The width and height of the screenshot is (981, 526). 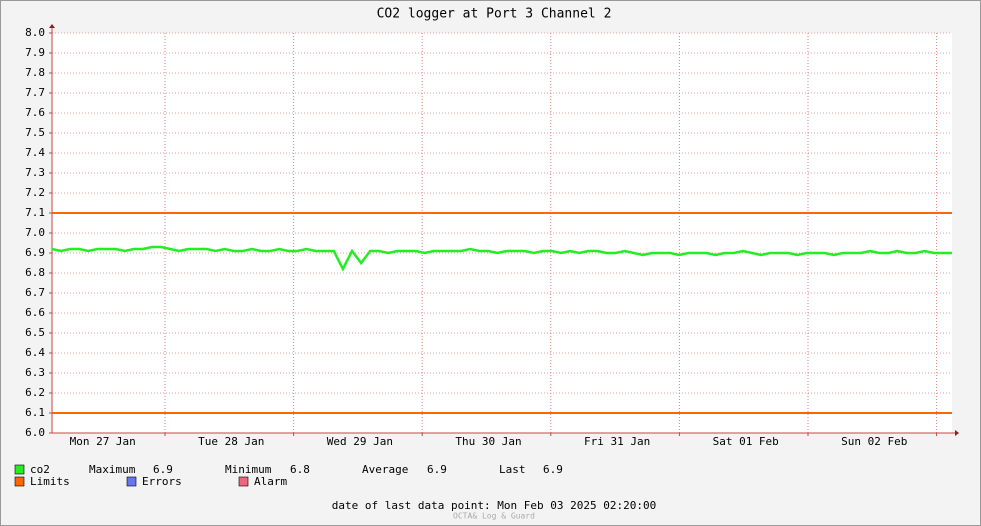 What do you see at coordinates (488, 441) in the screenshot?
I see `x-tick-label: Thu 30 Jan` at bounding box center [488, 441].